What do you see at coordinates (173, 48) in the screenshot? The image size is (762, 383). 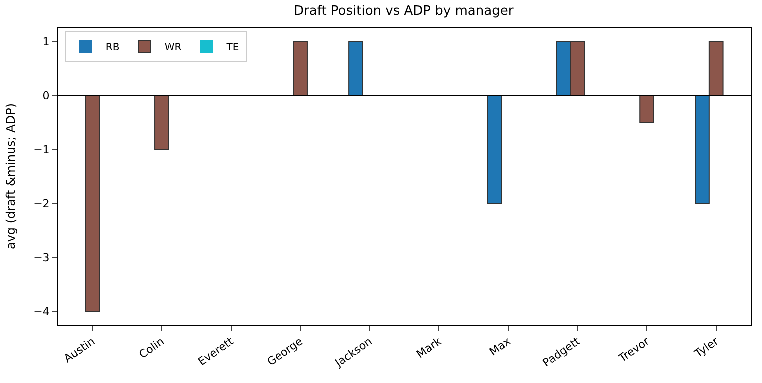 I see `legend-label: WR` at bounding box center [173, 48].